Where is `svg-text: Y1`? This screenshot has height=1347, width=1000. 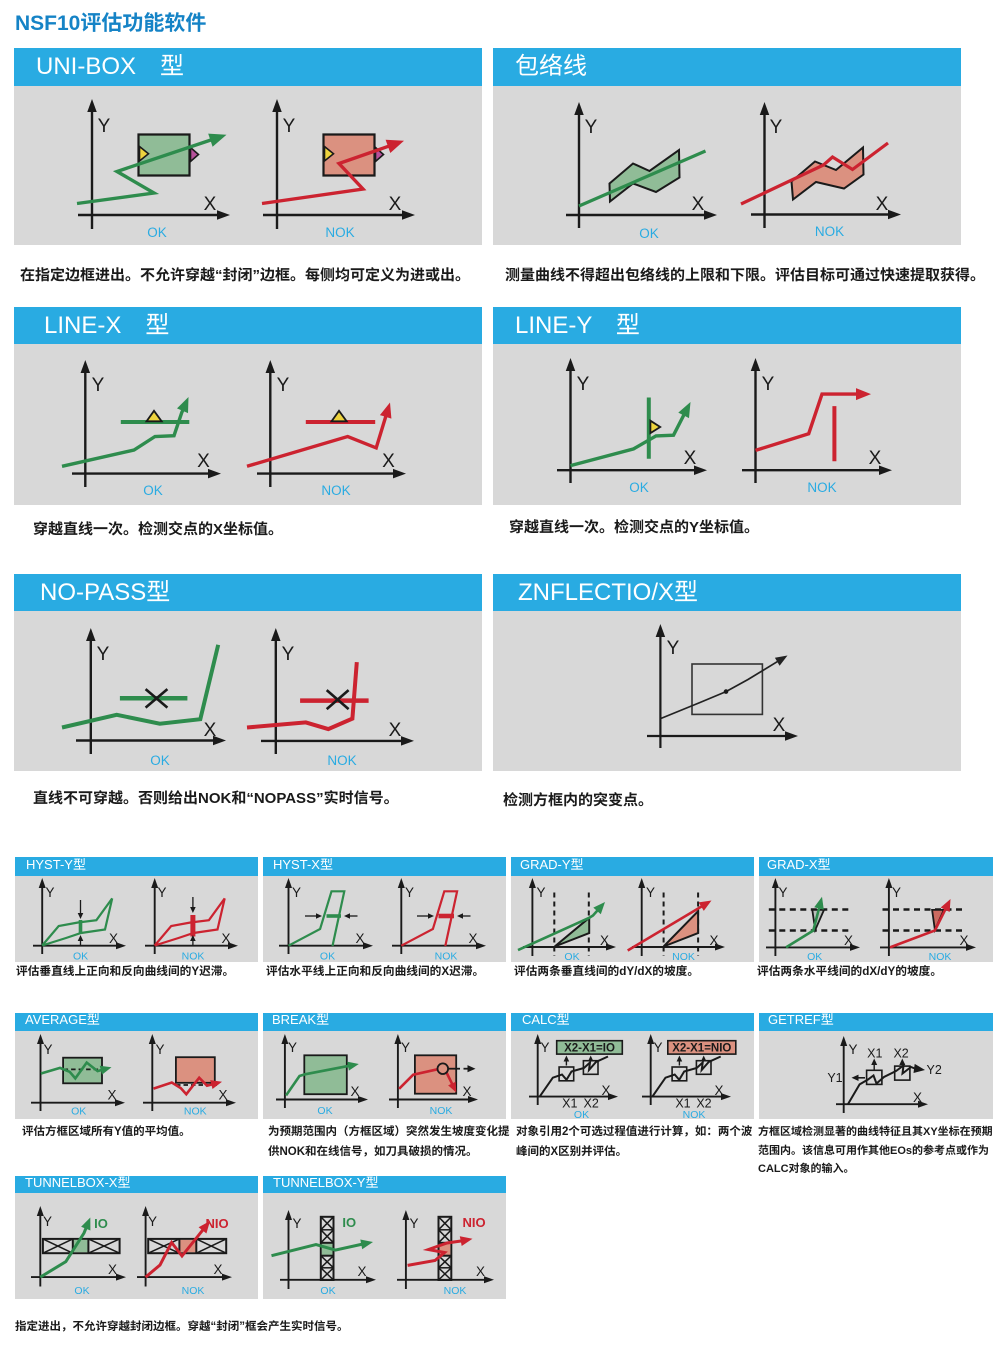 svg-text: Y1 is located at coordinates (834, 1078).